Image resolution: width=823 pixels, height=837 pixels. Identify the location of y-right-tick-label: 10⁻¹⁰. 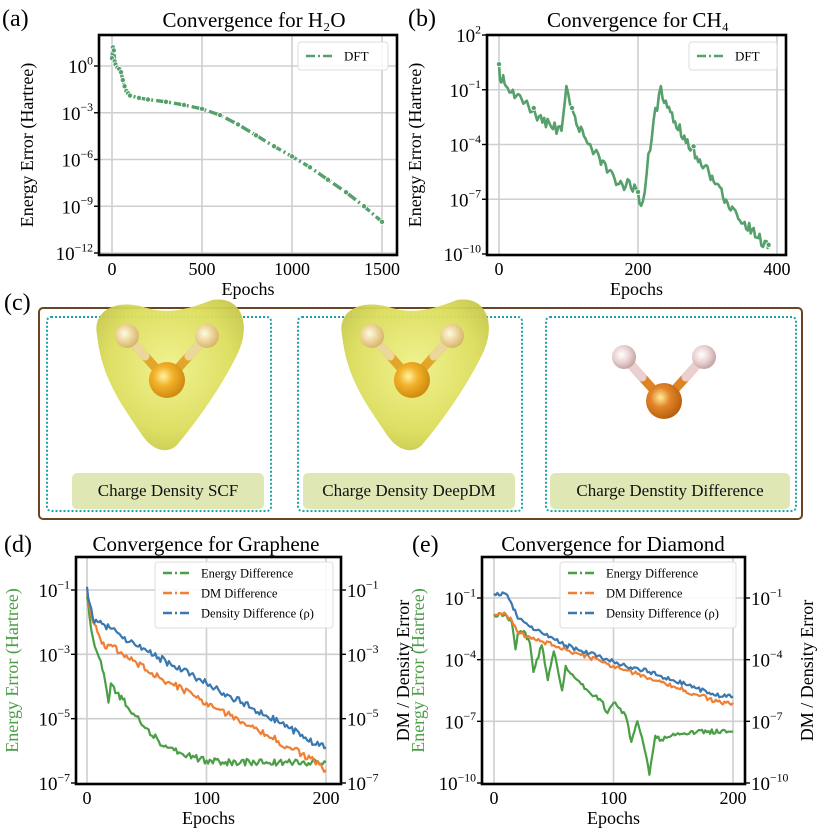
(770, 783).